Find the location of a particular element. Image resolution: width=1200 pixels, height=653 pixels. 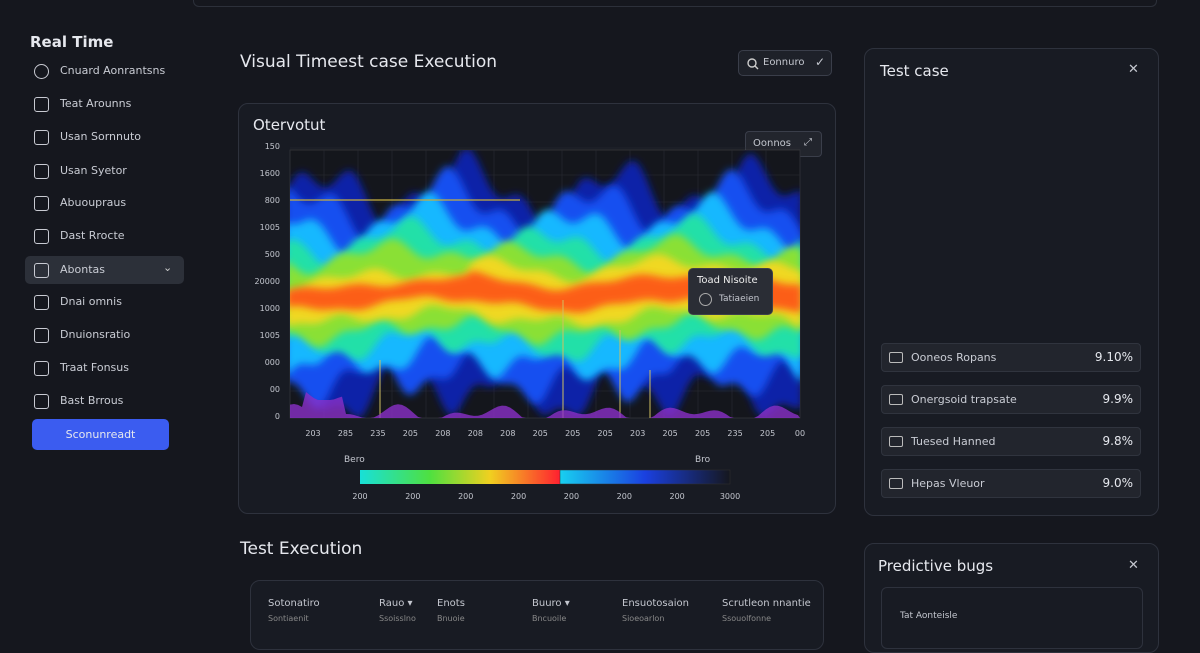

tooltip-title: Toad Nisoite is located at coordinates (727, 280).